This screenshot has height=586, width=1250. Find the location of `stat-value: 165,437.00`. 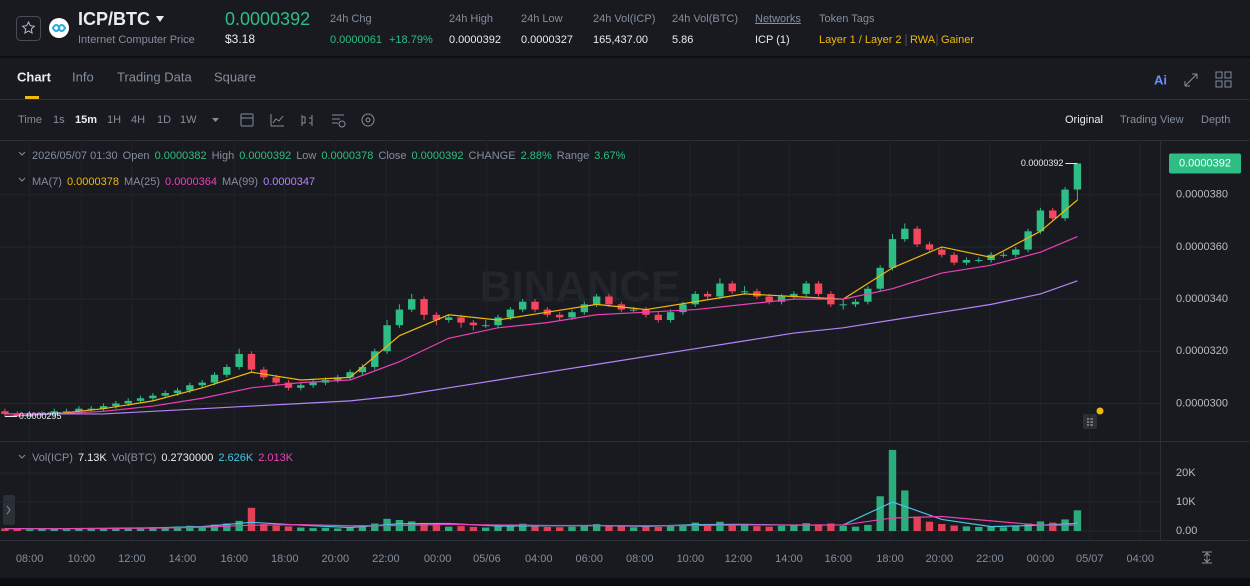

stat-value: 165,437.00 is located at coordinates (620, 40).